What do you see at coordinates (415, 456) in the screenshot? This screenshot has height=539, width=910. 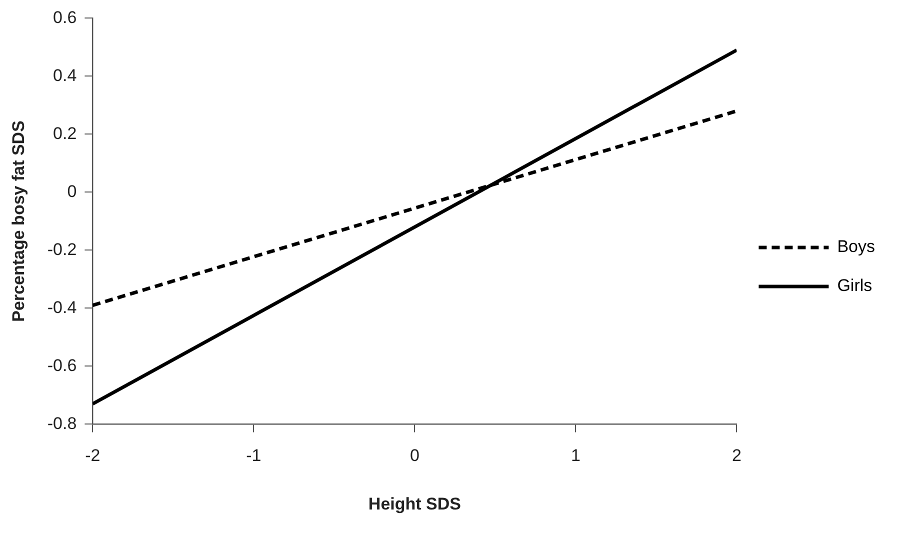 I see `x-tick-label: 0` at bounding box center [415, 456].